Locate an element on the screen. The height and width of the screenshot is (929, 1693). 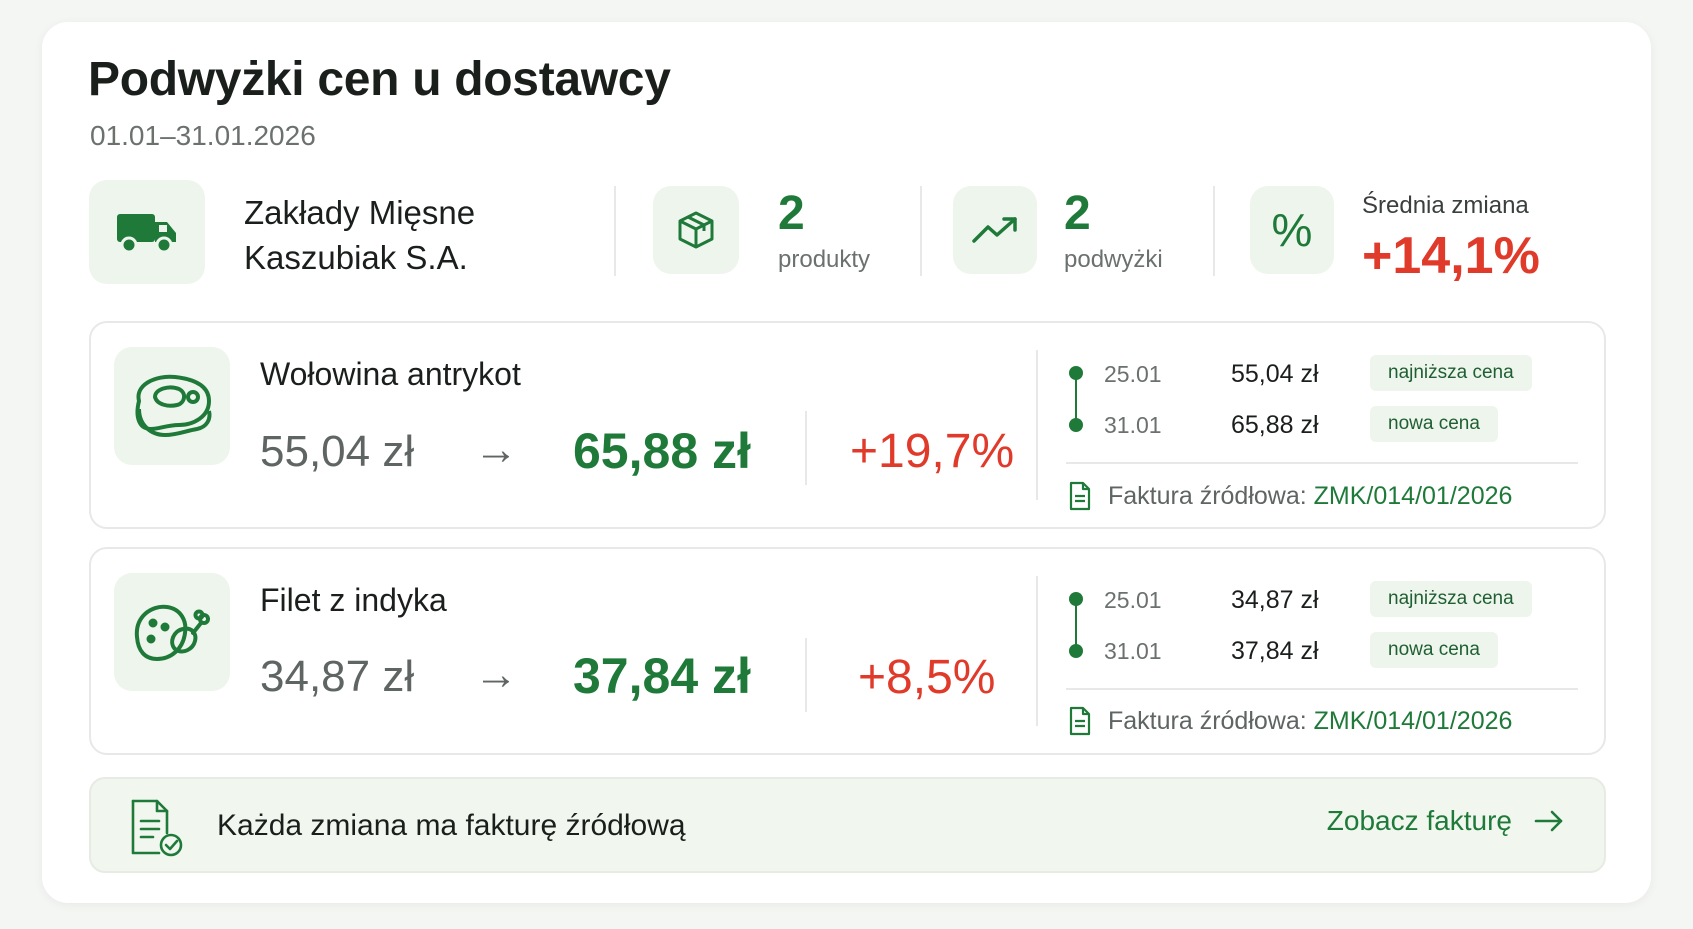
poultry-icon is located at coordinates (172, 632).